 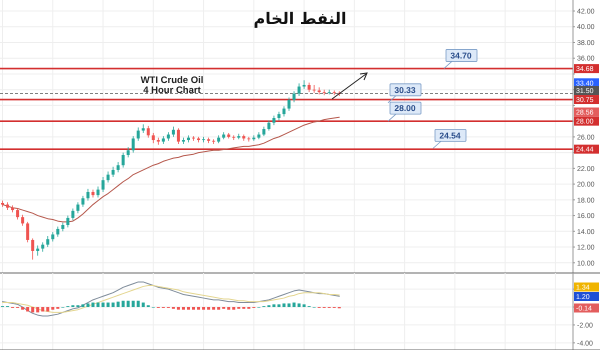 What do you see at coordinates (450, 135) in the screenshot?
I see `annotation: 24.54` at bounding box center [450, 135].